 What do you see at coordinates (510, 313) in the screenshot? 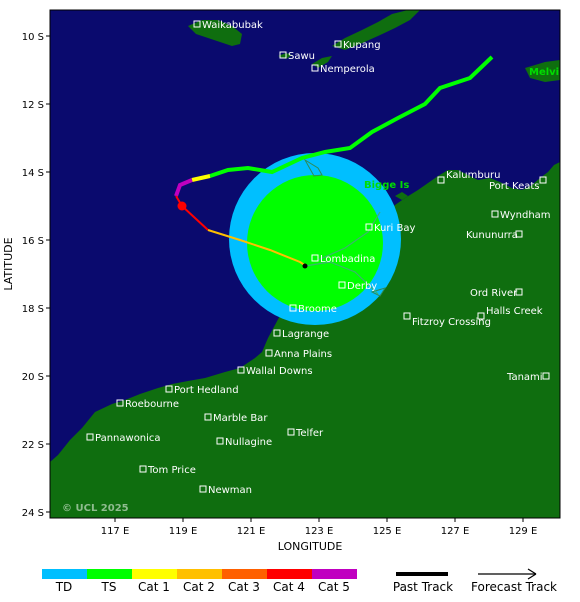
I see `town-halls-creek: Halls Creek` at bounding box center [510, 313].